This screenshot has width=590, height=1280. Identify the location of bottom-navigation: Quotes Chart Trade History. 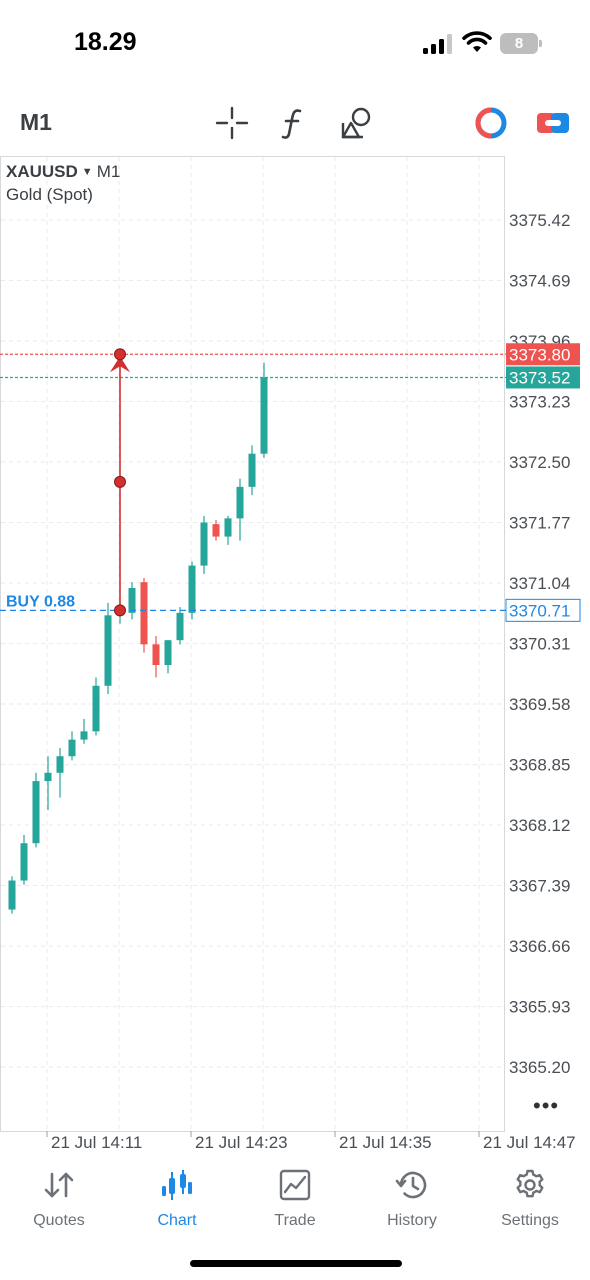
(295, 1210).